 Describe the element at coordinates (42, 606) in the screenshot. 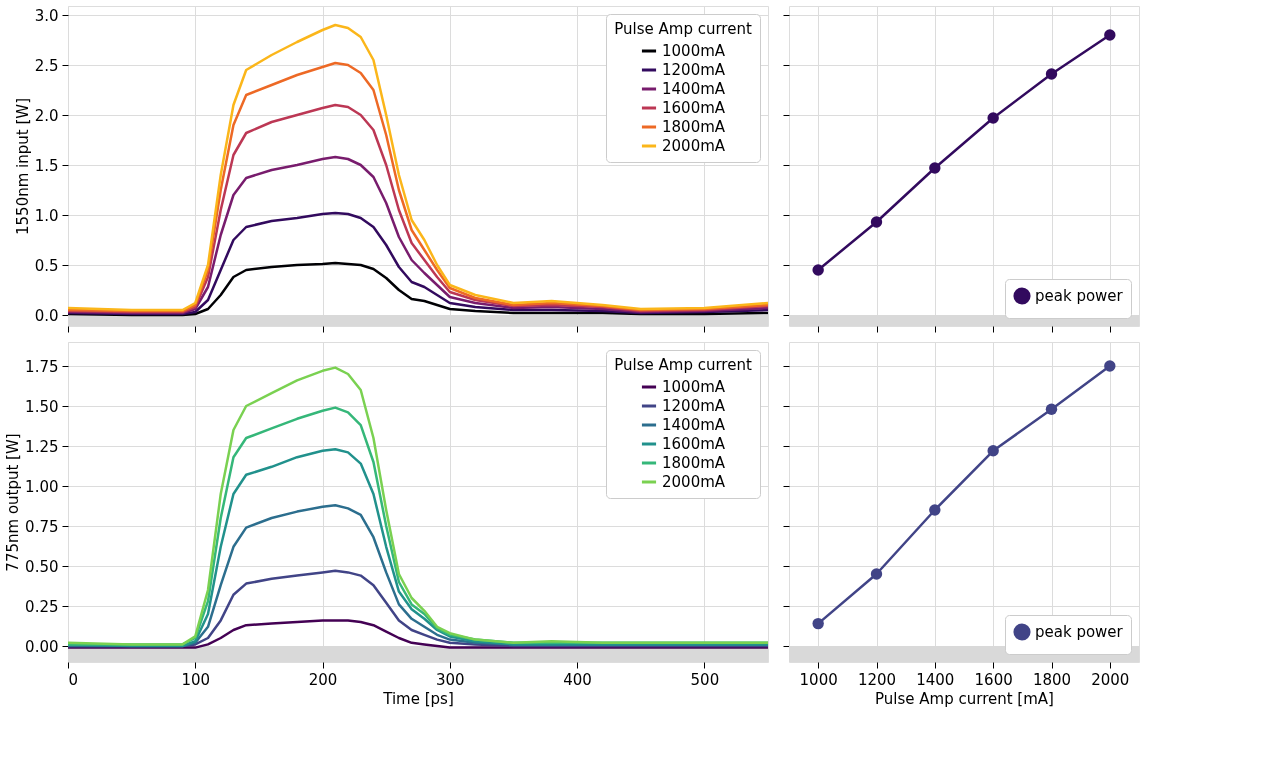

I see `y-tick-label: 0.25` at that location.